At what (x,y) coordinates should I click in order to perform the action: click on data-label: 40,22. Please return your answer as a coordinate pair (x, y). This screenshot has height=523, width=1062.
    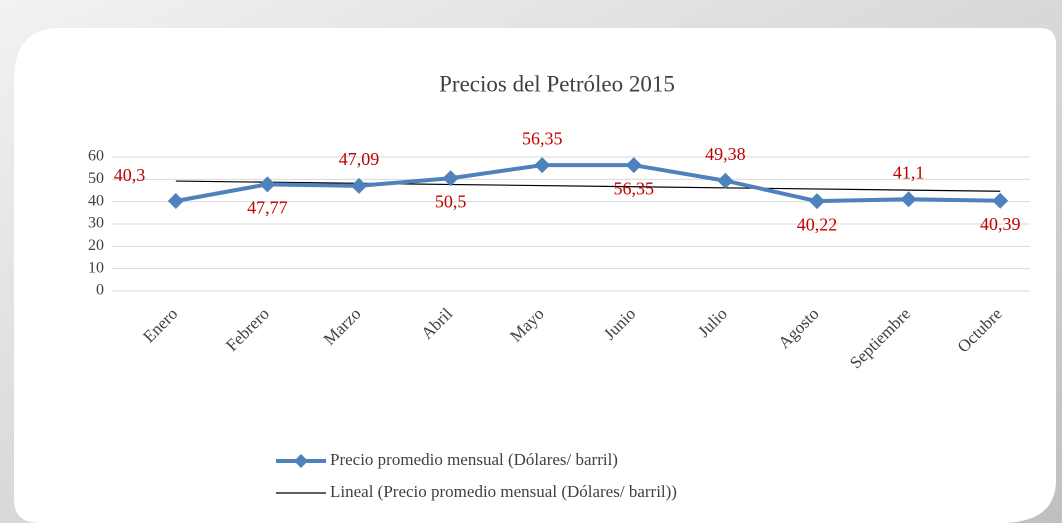
    Looking at the image, I should click on (817, 224).